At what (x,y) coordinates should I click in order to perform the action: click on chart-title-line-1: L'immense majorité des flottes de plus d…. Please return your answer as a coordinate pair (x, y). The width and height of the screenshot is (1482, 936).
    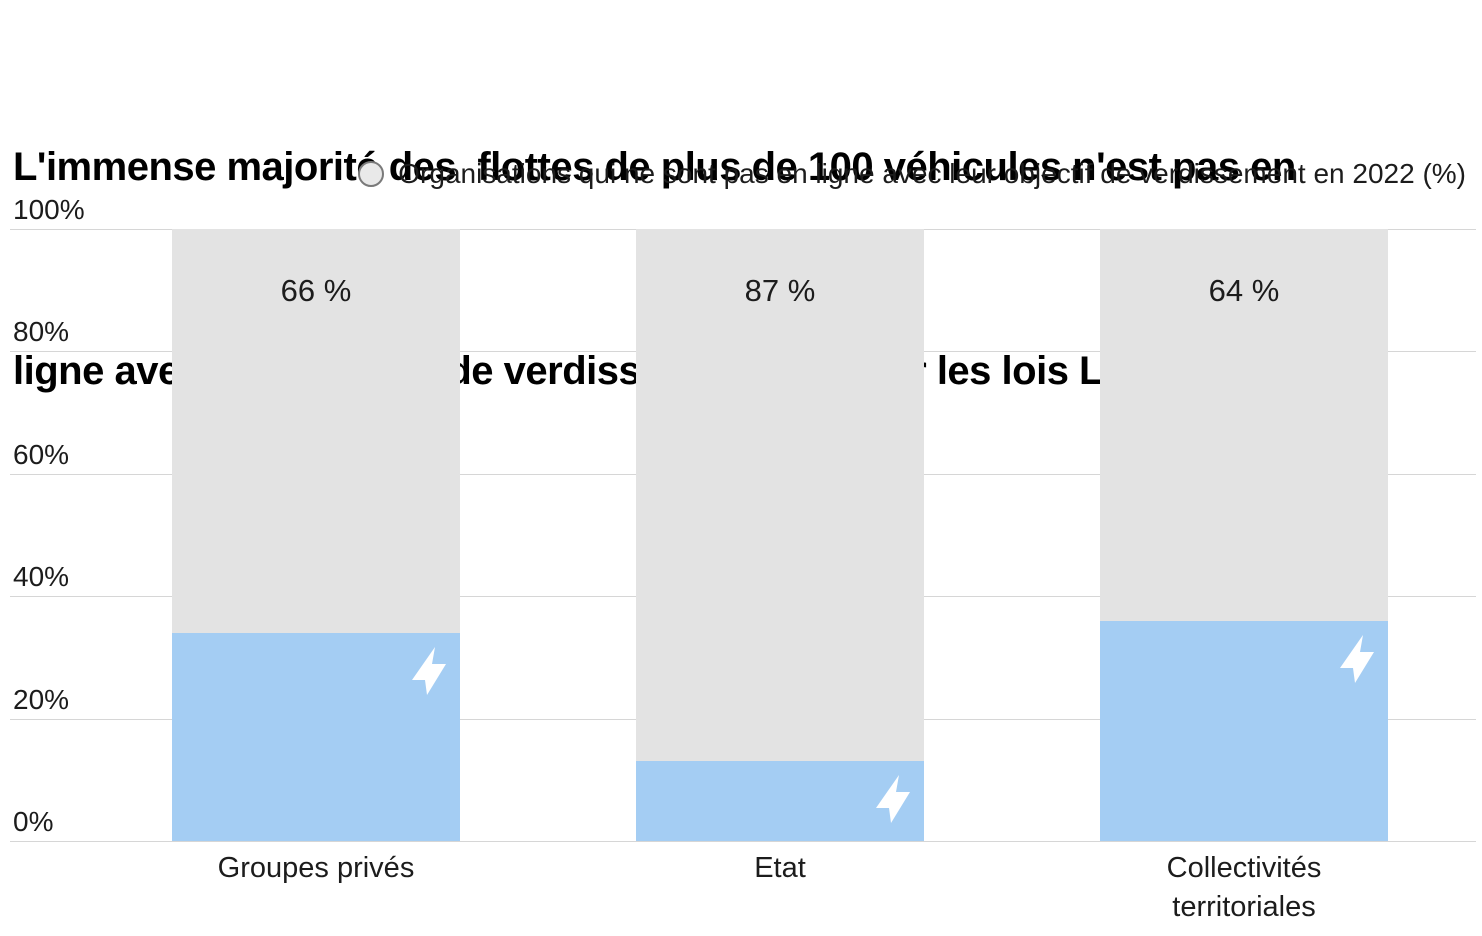
    Looking at the image, I should click on (654, 167).